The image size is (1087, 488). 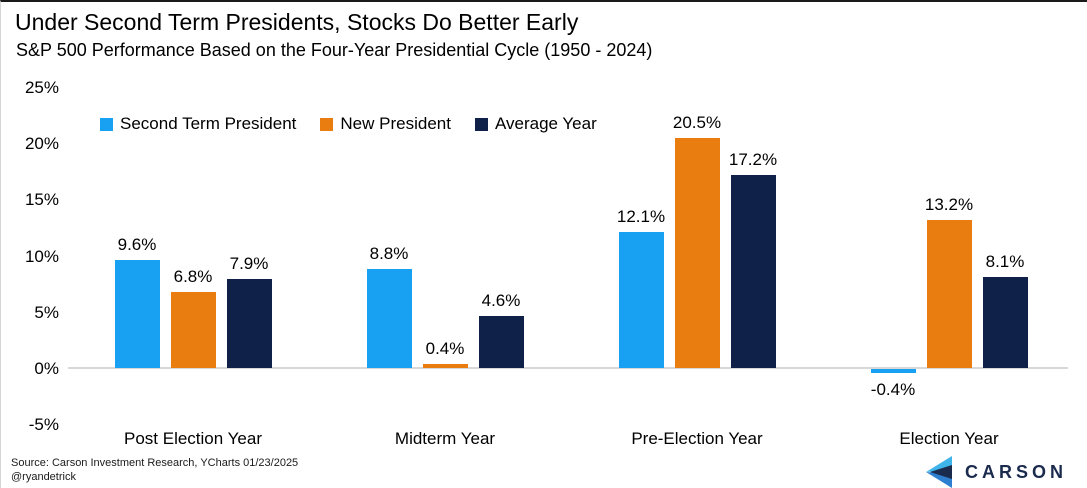 What do you see at coordinates (445, 348) in the screenshot?
I see `bar-value-label: 0.4%` at bounding box center [445, 348].